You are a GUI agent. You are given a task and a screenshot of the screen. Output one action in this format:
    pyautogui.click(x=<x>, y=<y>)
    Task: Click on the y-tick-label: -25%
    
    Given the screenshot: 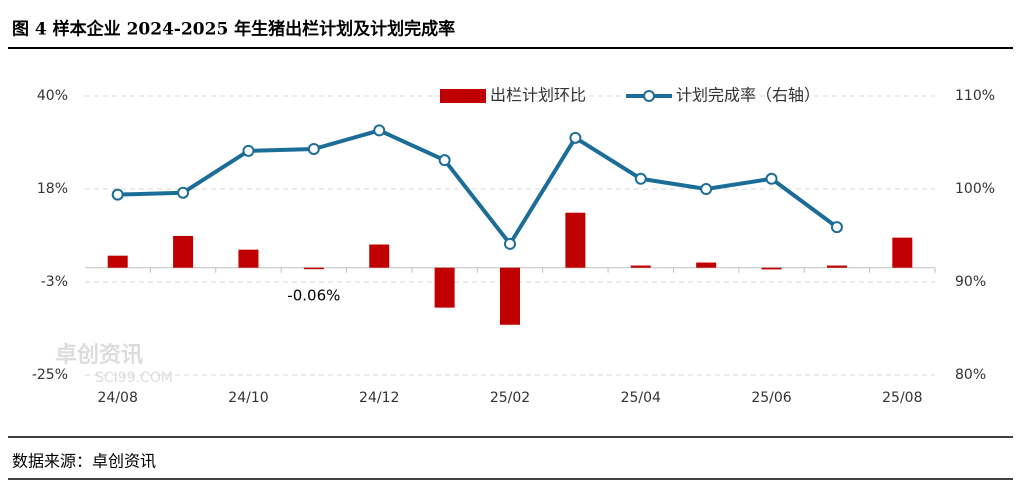 What is the action you would take?
    pyautogui.click(x=50, y=375)
    